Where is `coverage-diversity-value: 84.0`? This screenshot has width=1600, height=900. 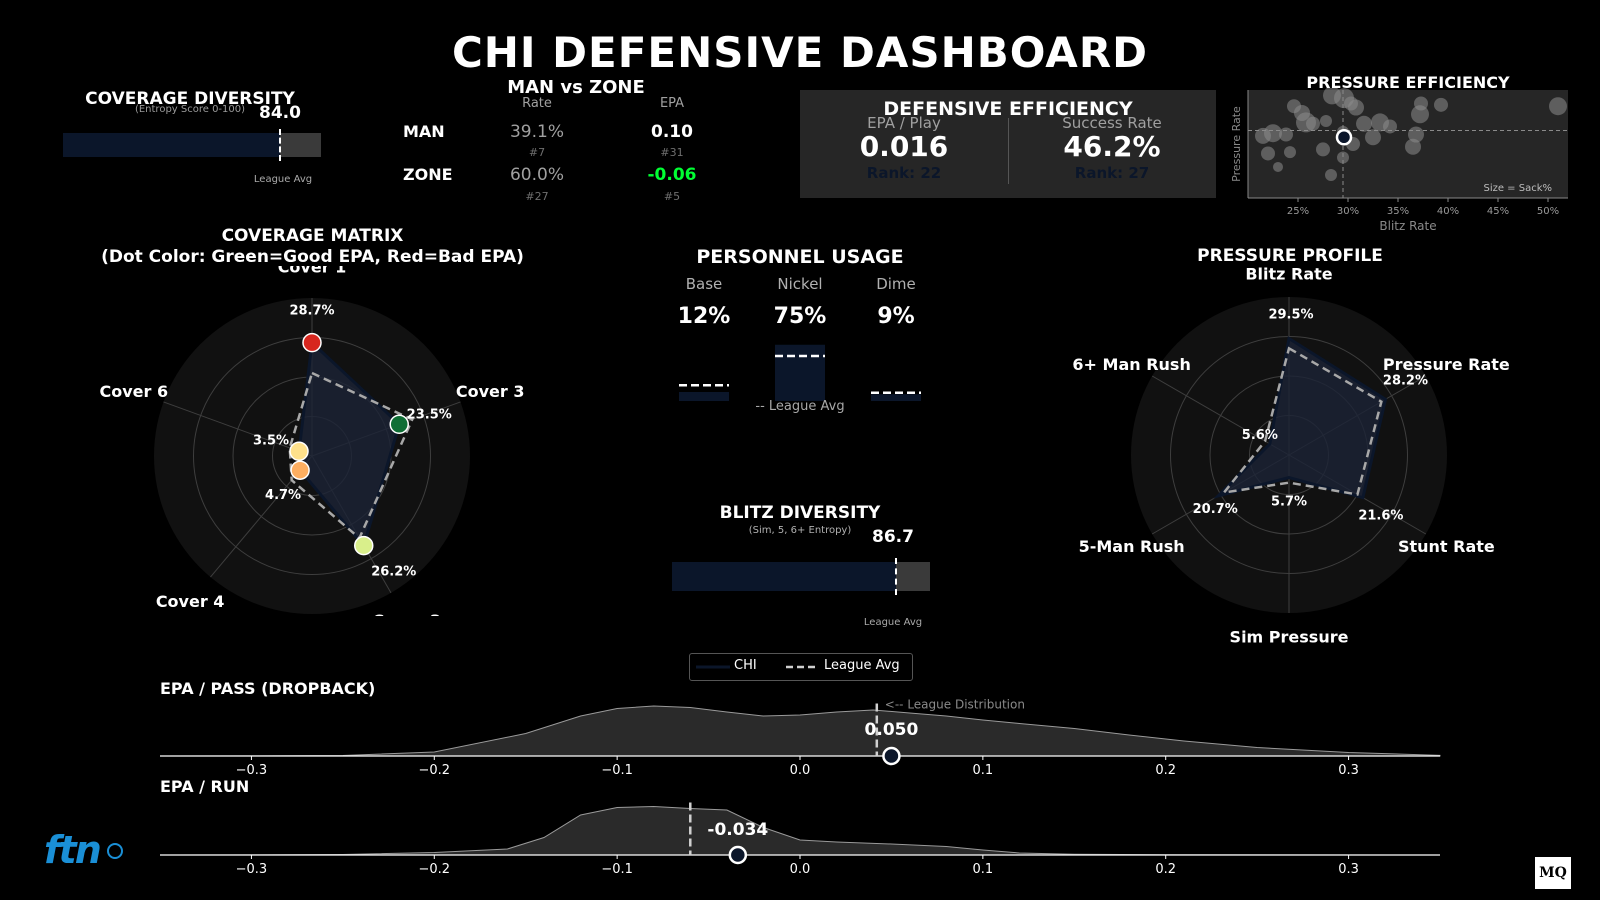 coverage-diversity-value: 84.0 is located at coordinates (280, 113).